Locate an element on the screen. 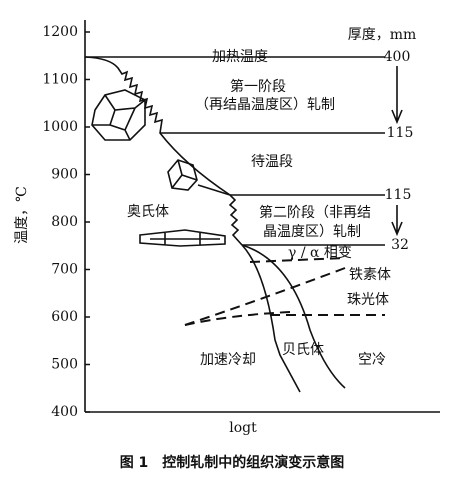 The image size is (464, 484). y-tick-label: 400 is located at coordinates (64, 412).